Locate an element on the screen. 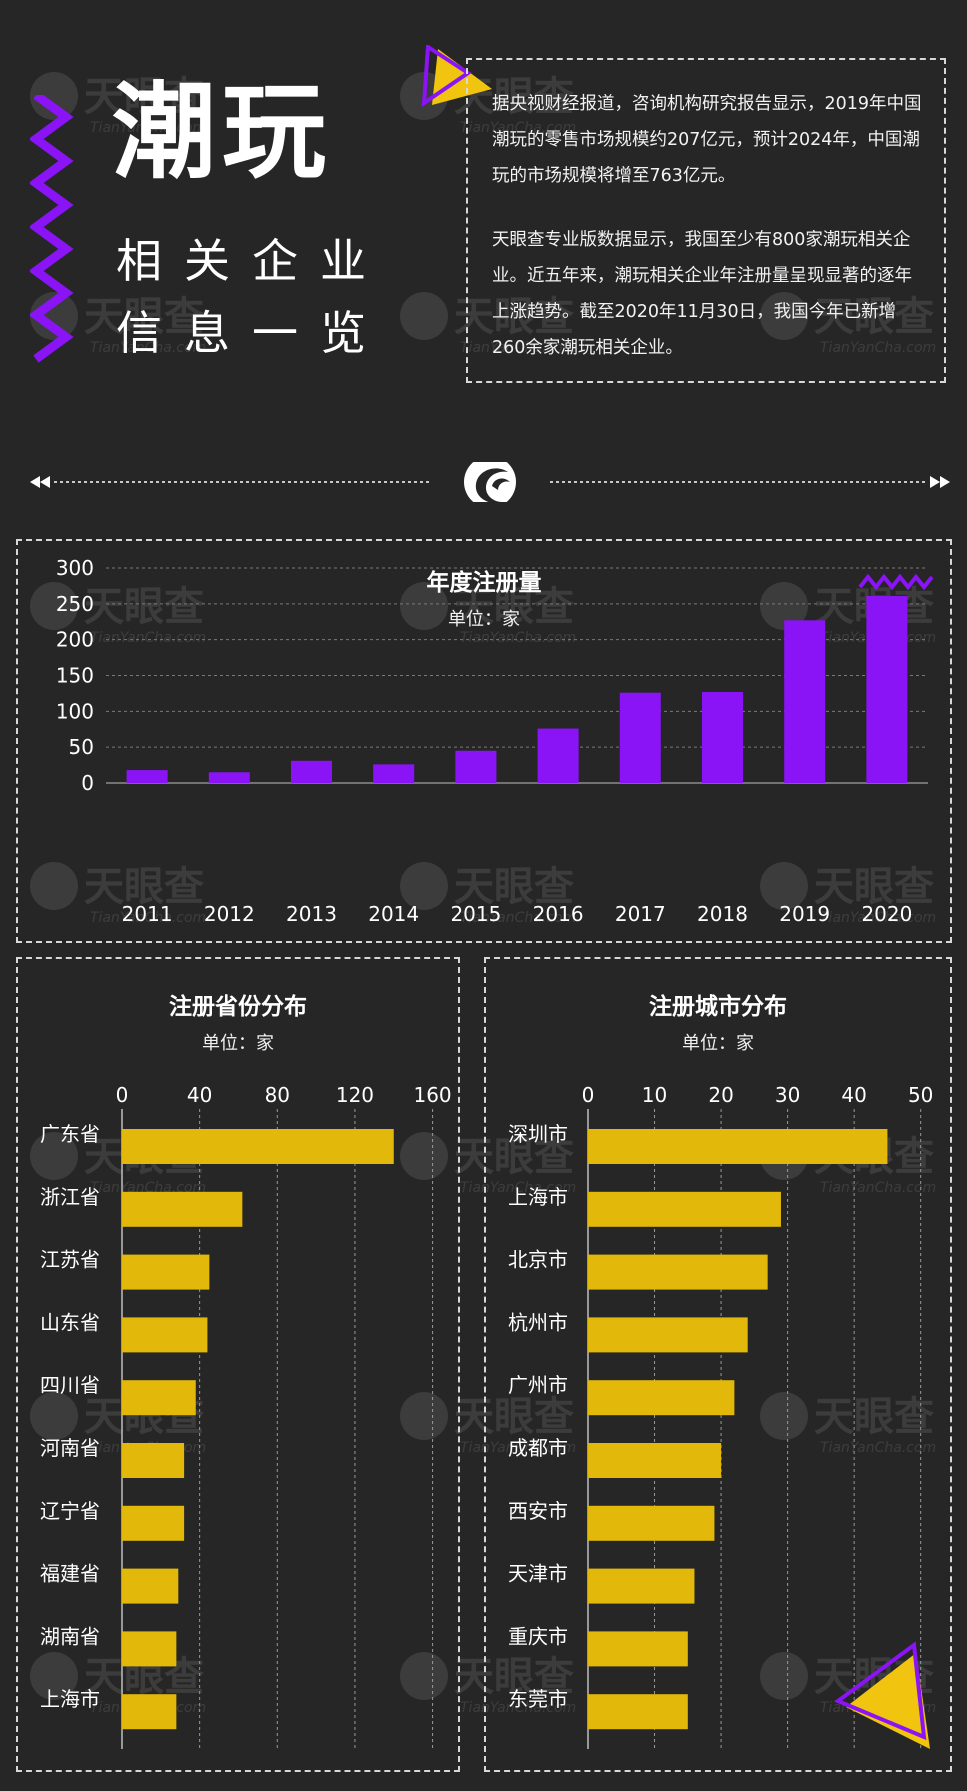  x-tick-label: 2014 is located at coordinates (393, 914).